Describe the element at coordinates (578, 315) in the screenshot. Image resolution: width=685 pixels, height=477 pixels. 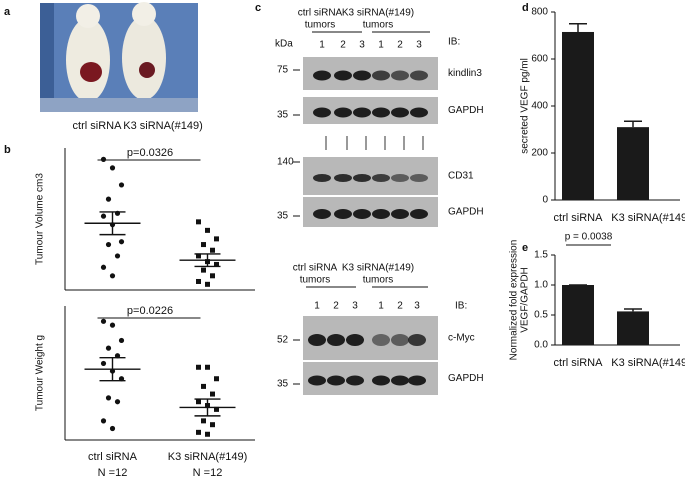
I see `bar` at that location.